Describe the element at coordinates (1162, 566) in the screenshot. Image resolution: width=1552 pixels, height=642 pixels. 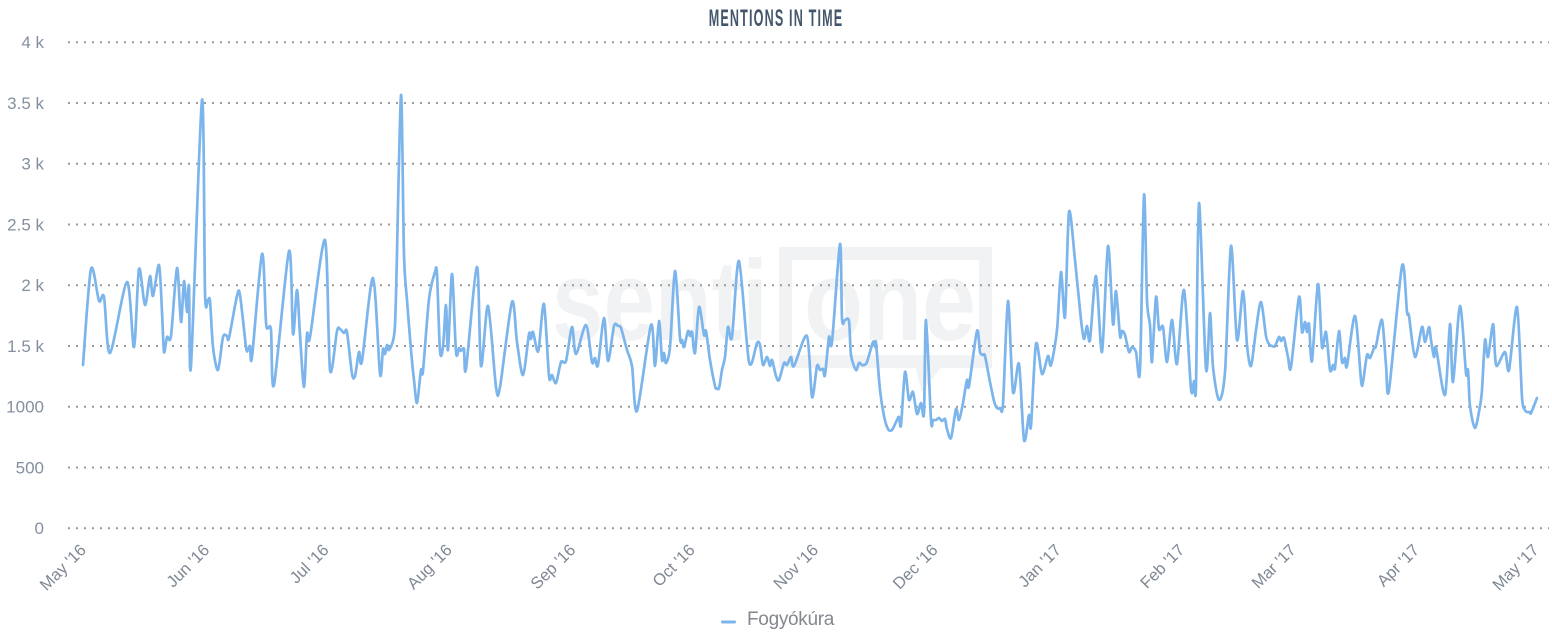
I see `svg-text: Feb '17` at that location.